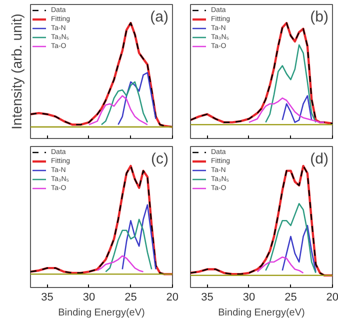  Describe the element at coordinates (16, 72) in the screenshot. I see `y-axis-title: Intensity (arb. unit)` at that location.